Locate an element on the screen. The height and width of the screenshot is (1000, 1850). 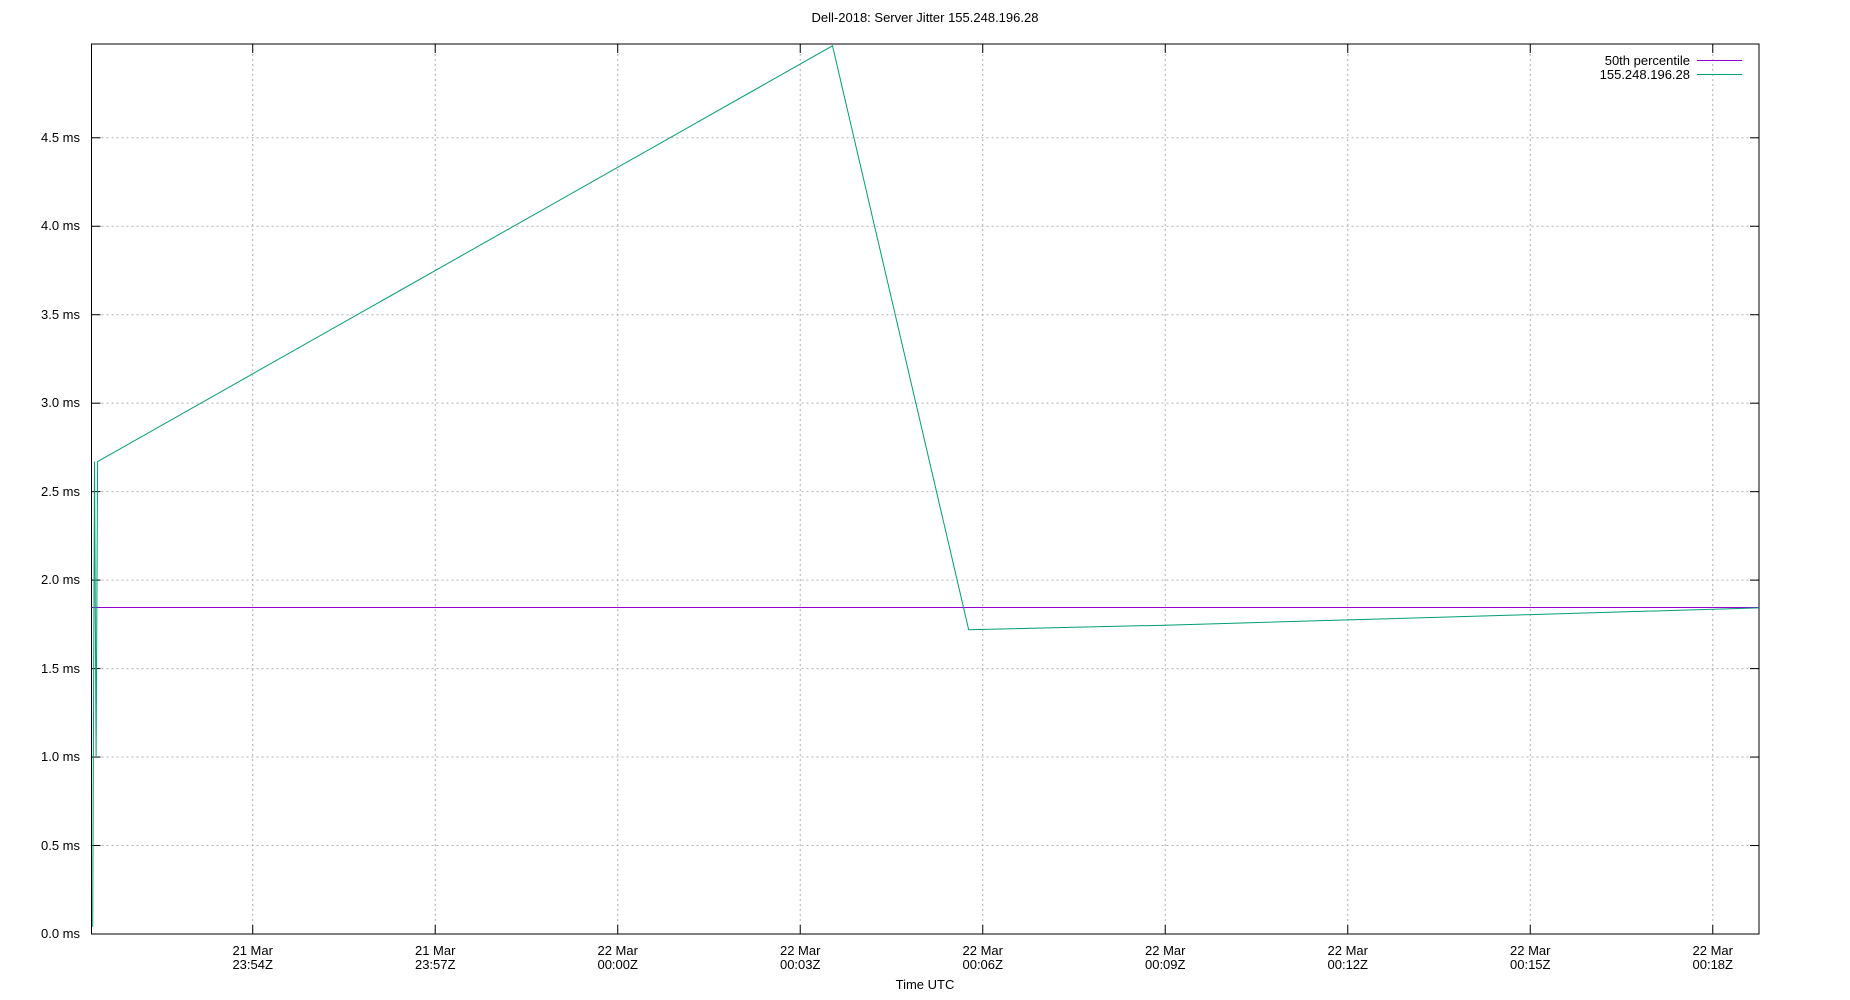
x-tick-label: 22 Mar 00:12Z is located at coordinates (1348, 958).